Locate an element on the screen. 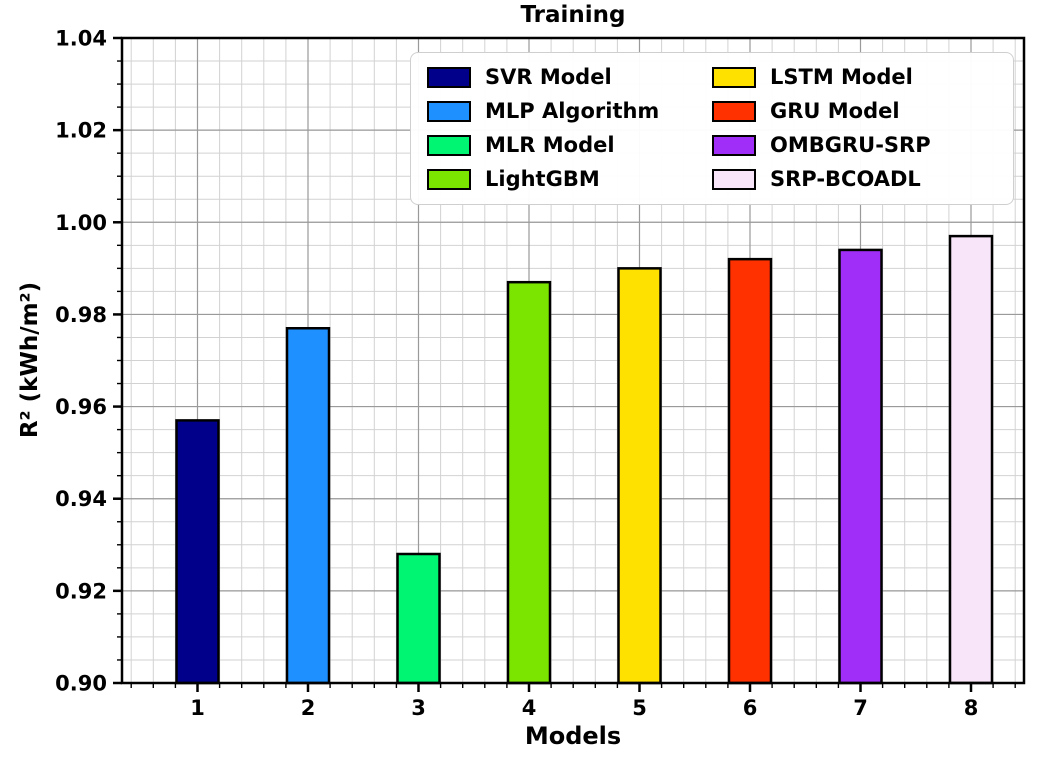 Image resolution: width=1039 pixels, height=758 pixels. legend-item-svr-model: SVR Model is located at coordinates (569, 77).